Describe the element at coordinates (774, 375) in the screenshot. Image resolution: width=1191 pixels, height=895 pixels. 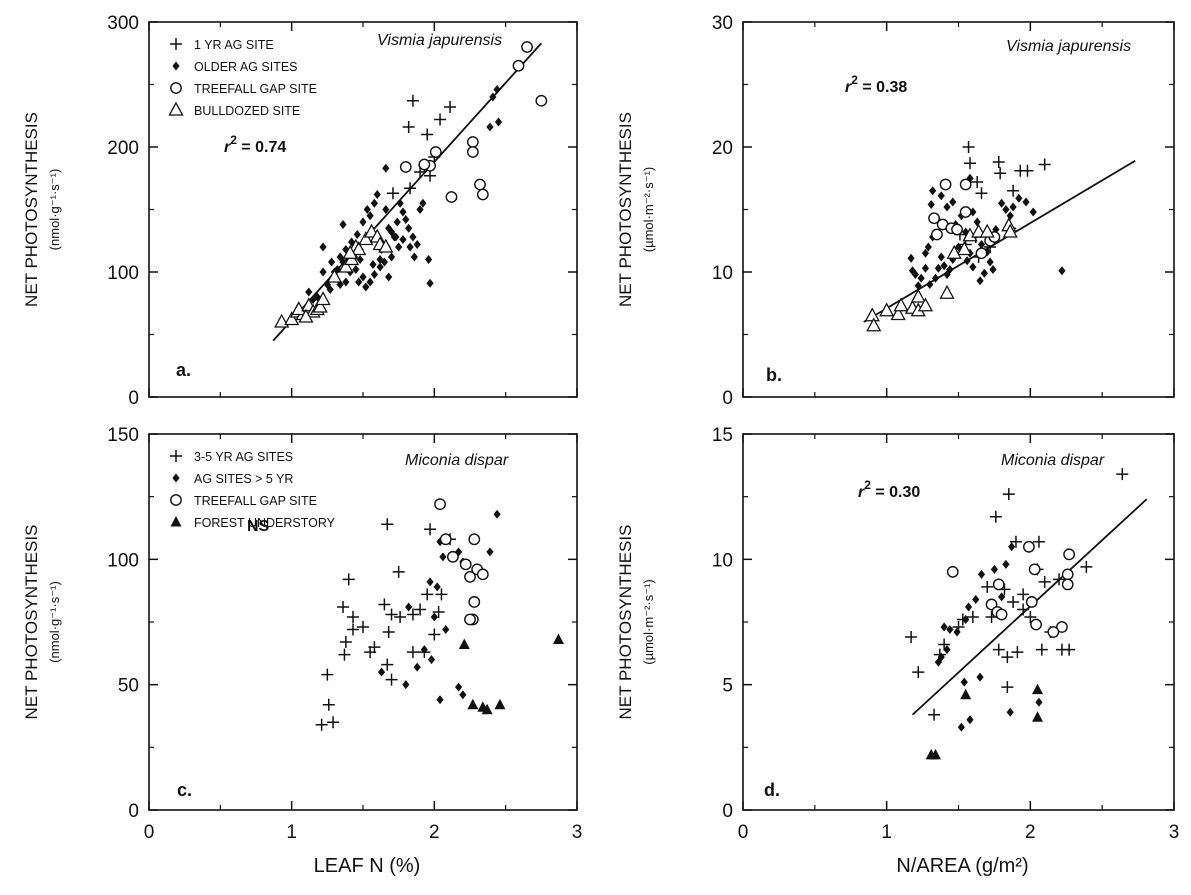
I see `panel-letter: b.` at that location.